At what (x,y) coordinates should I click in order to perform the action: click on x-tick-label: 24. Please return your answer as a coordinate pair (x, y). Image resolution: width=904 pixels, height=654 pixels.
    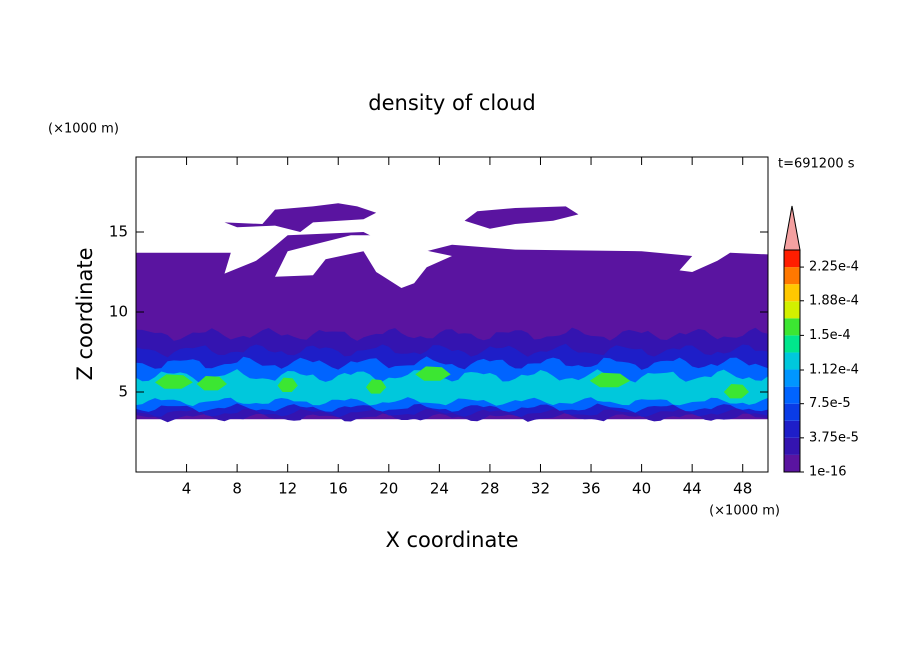
    Looking at the image, I should click on (439, 489).